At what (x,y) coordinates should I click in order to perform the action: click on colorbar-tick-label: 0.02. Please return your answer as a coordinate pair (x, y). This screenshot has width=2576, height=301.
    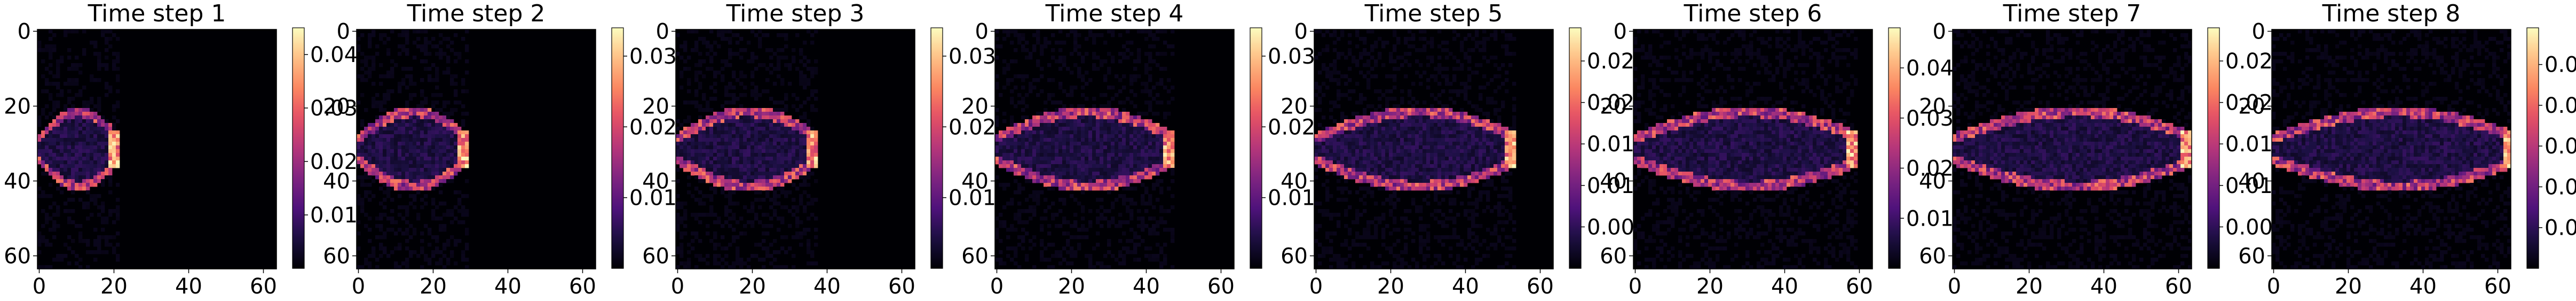
    Looking at the image, I should click on (334, 162).